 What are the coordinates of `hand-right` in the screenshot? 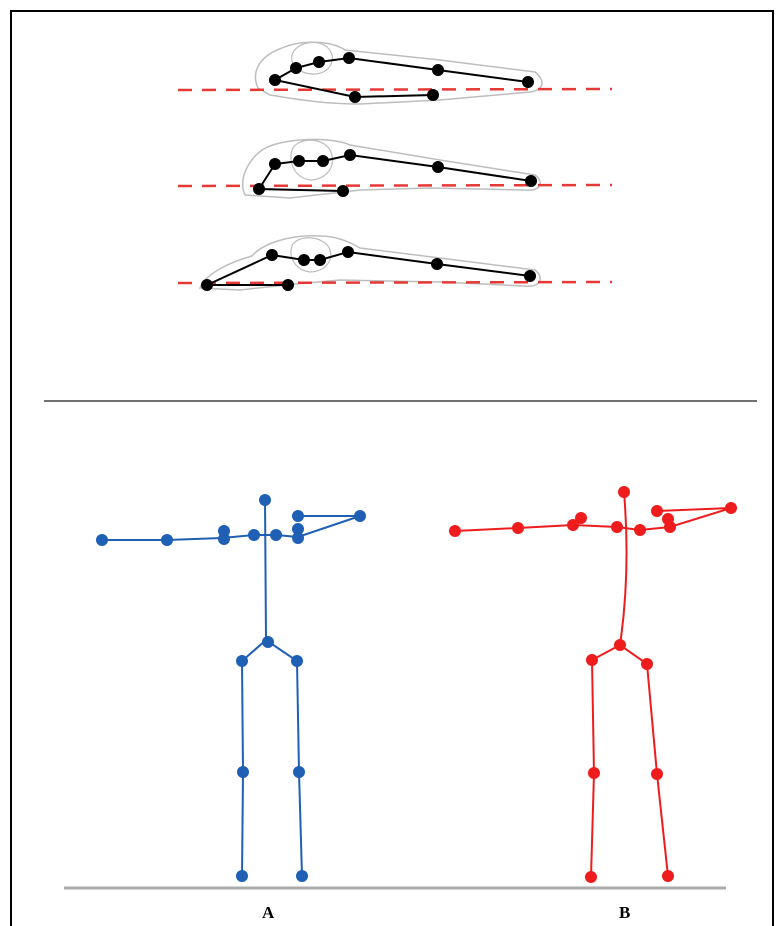 It's located at (329, 527).